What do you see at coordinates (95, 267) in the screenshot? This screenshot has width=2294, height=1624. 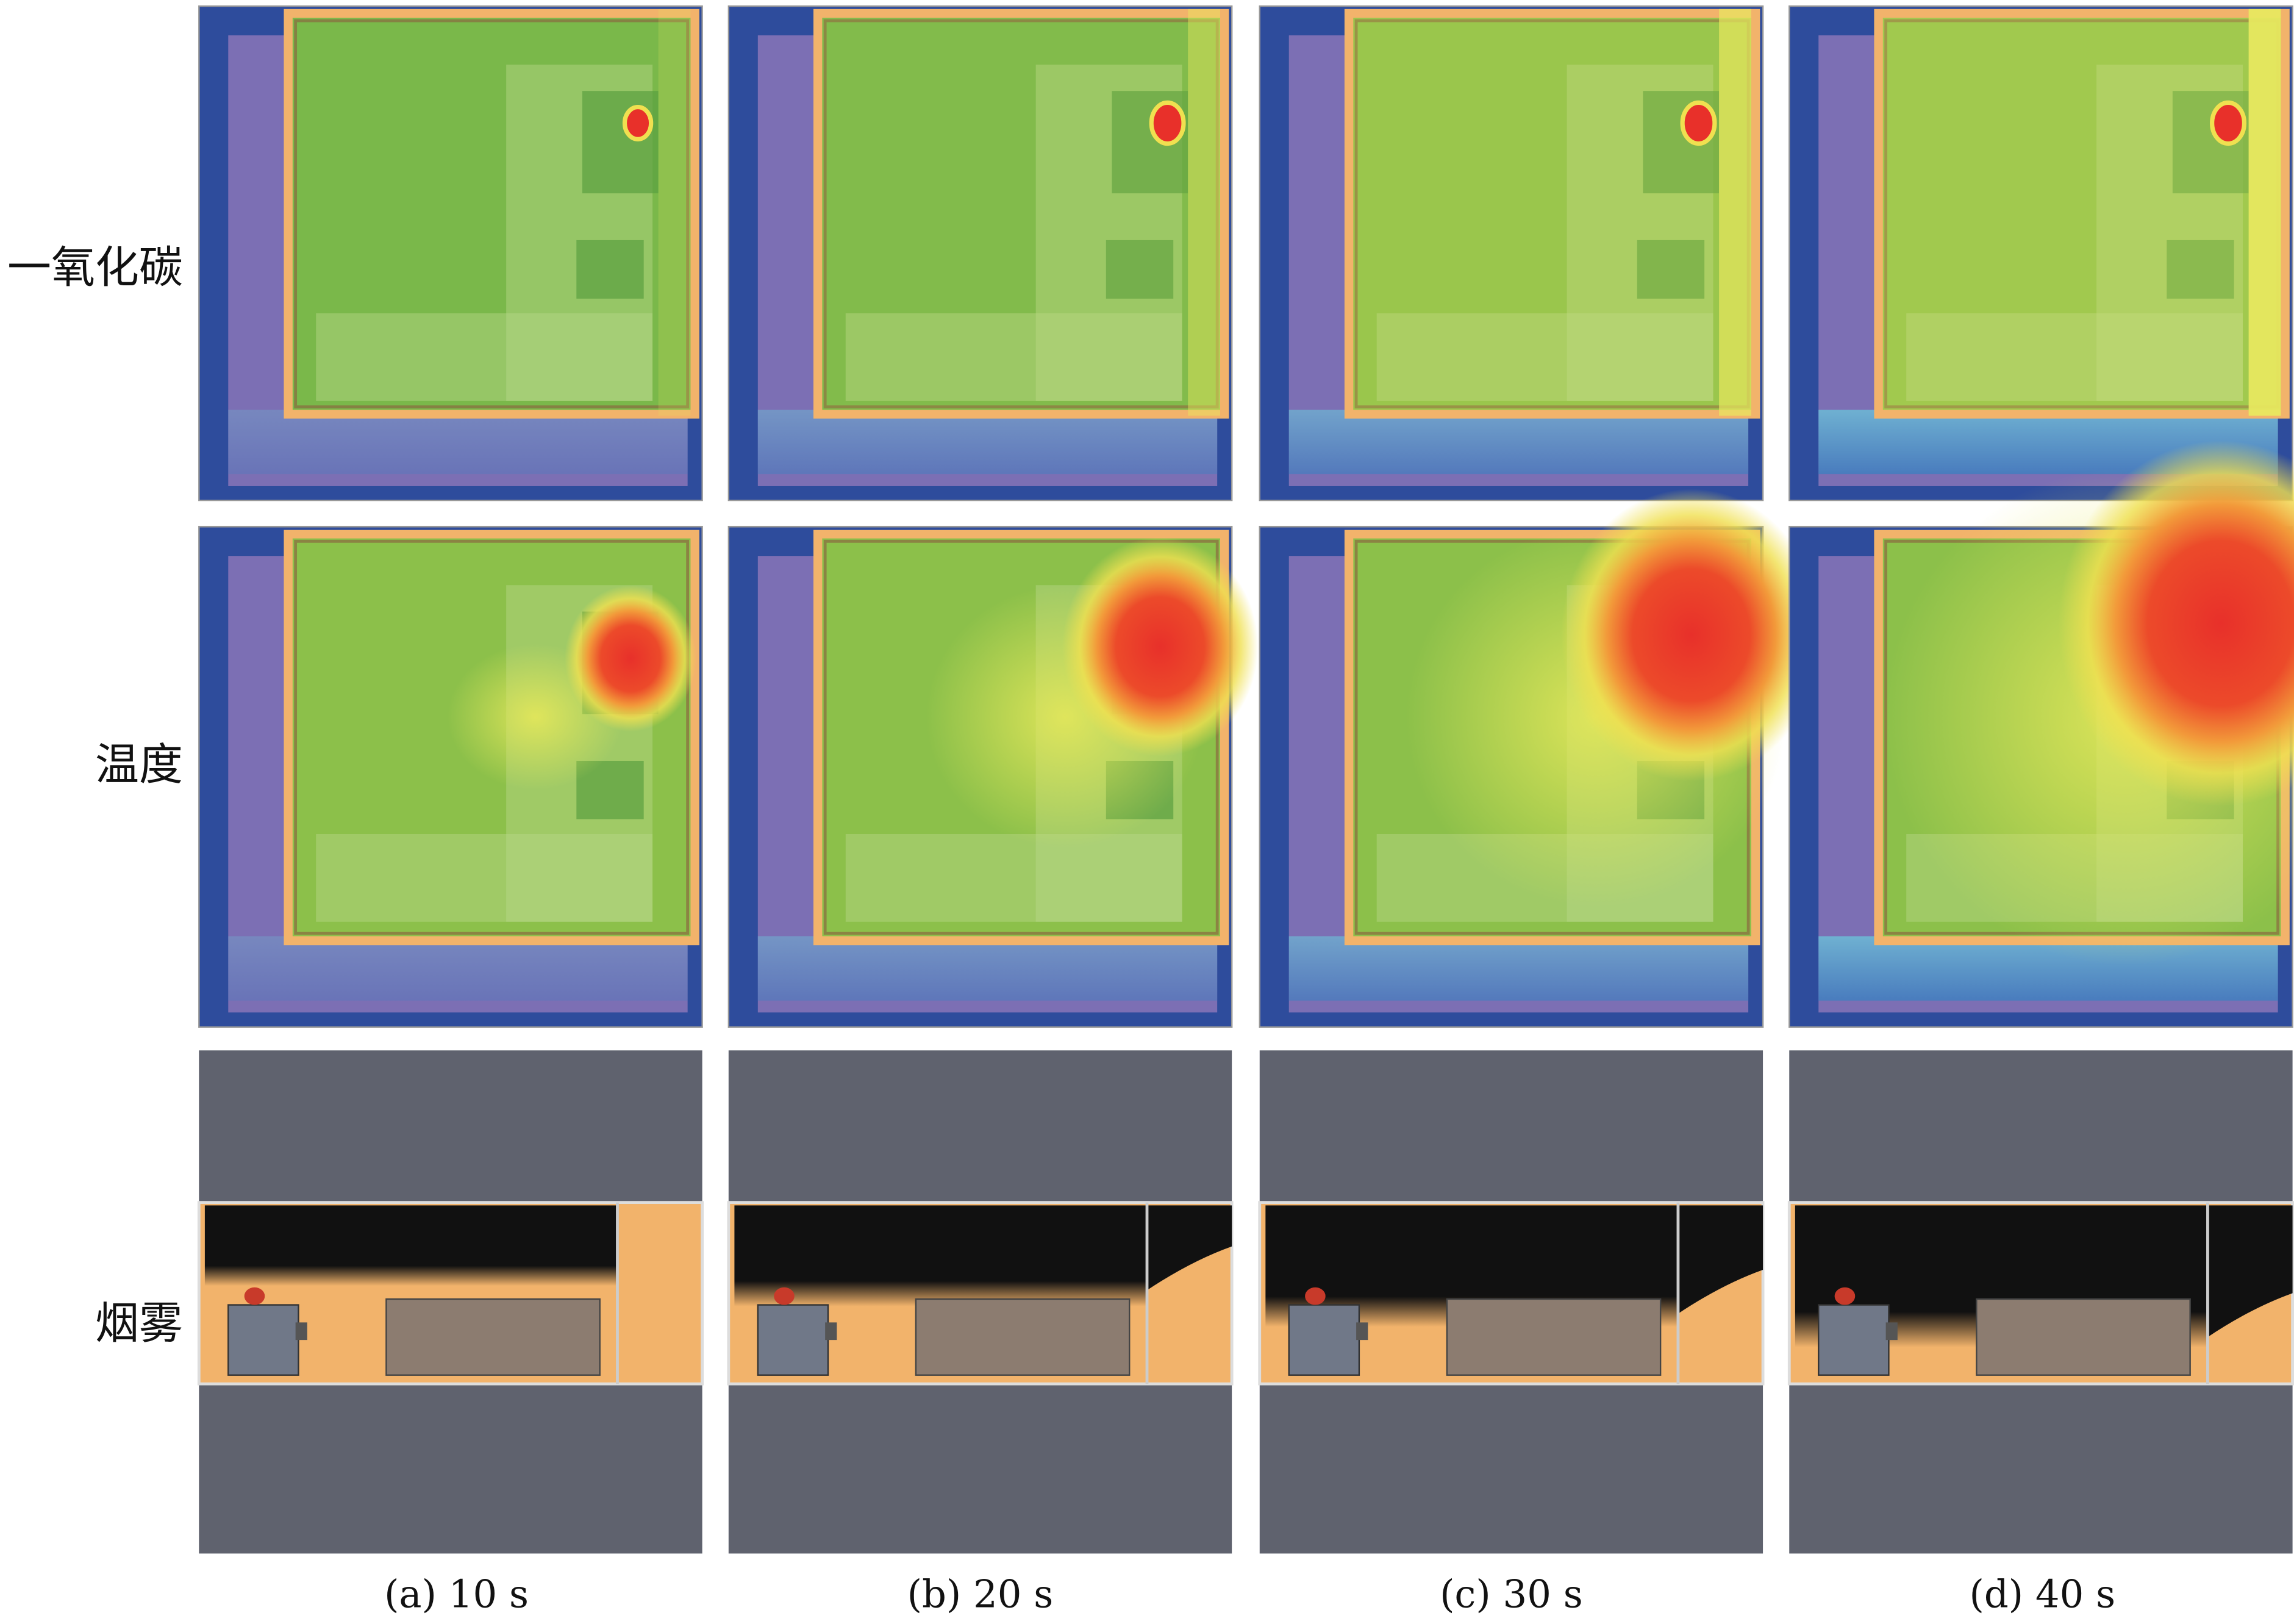 I see `row-label: 一氧化碳` at bounding box center [95, 267].